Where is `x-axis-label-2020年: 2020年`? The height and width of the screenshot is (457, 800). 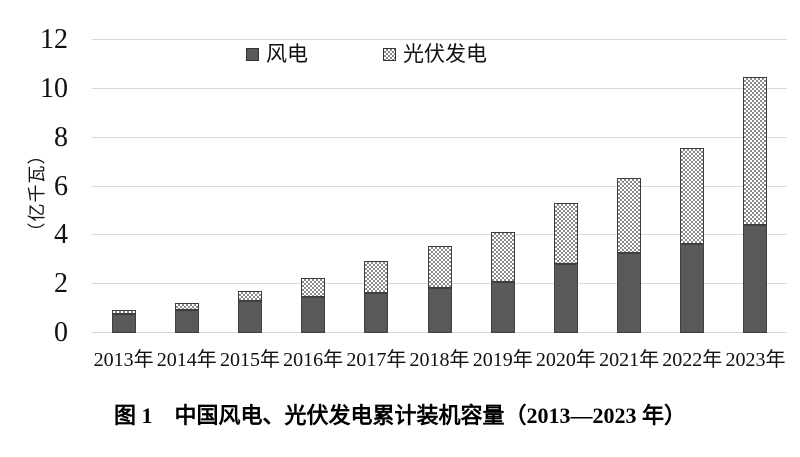
x-axis-label-2020年: 2020年 is located at coordinates (565, 360).